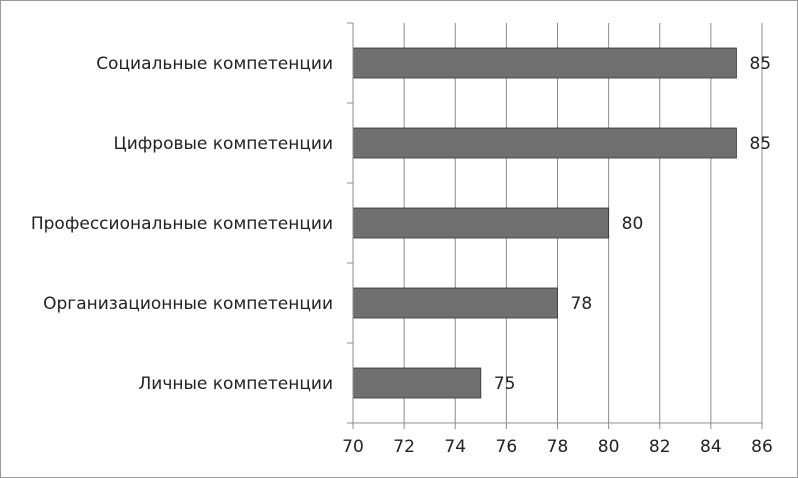  Describe the element at coordinates (188, 304) in the screenshot. I see `category-label: Организационные компетенции` at that location.